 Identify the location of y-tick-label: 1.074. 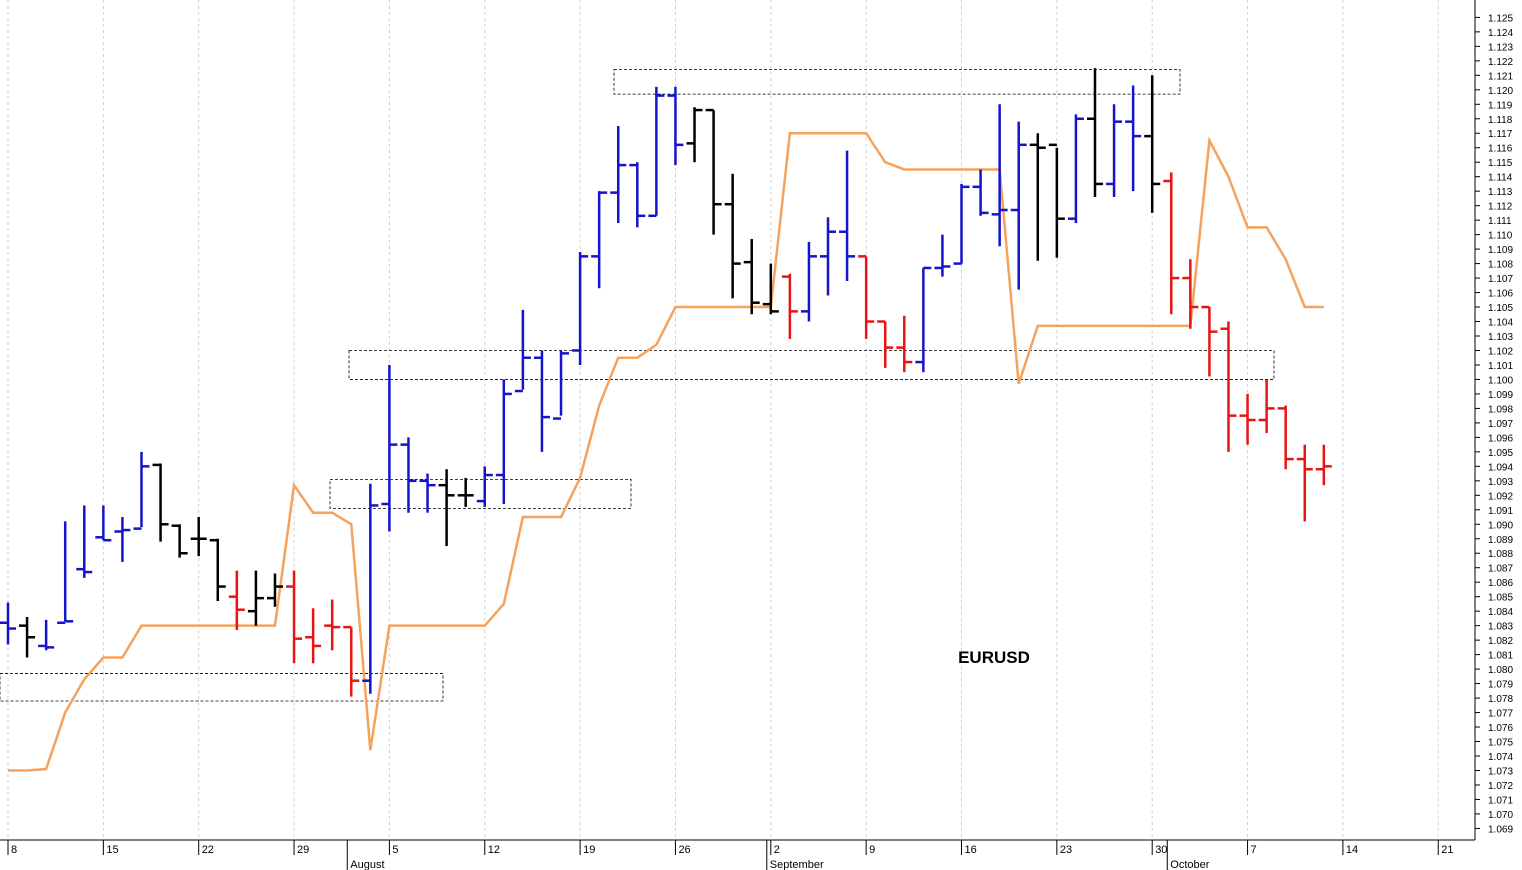
(1500, 757).